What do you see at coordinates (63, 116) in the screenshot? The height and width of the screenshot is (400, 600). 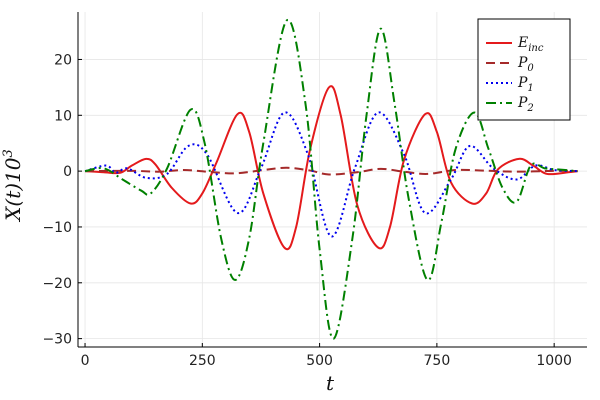 I see `y-tick-label-4: 10` at bounding box center [63, 116].